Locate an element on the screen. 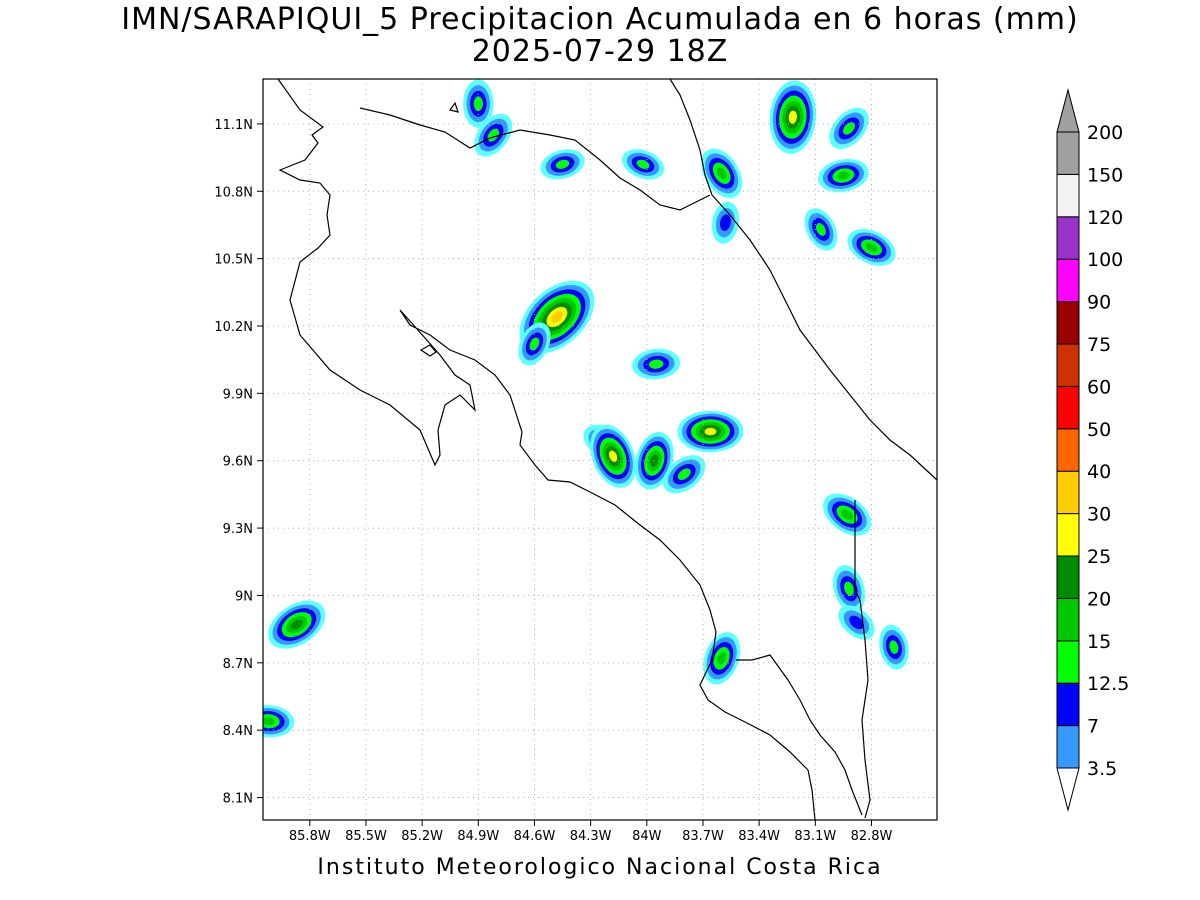 This screenshot has height=900, width=1200. lat-tick-label: 8.7N is located at coordinates (238, 664).